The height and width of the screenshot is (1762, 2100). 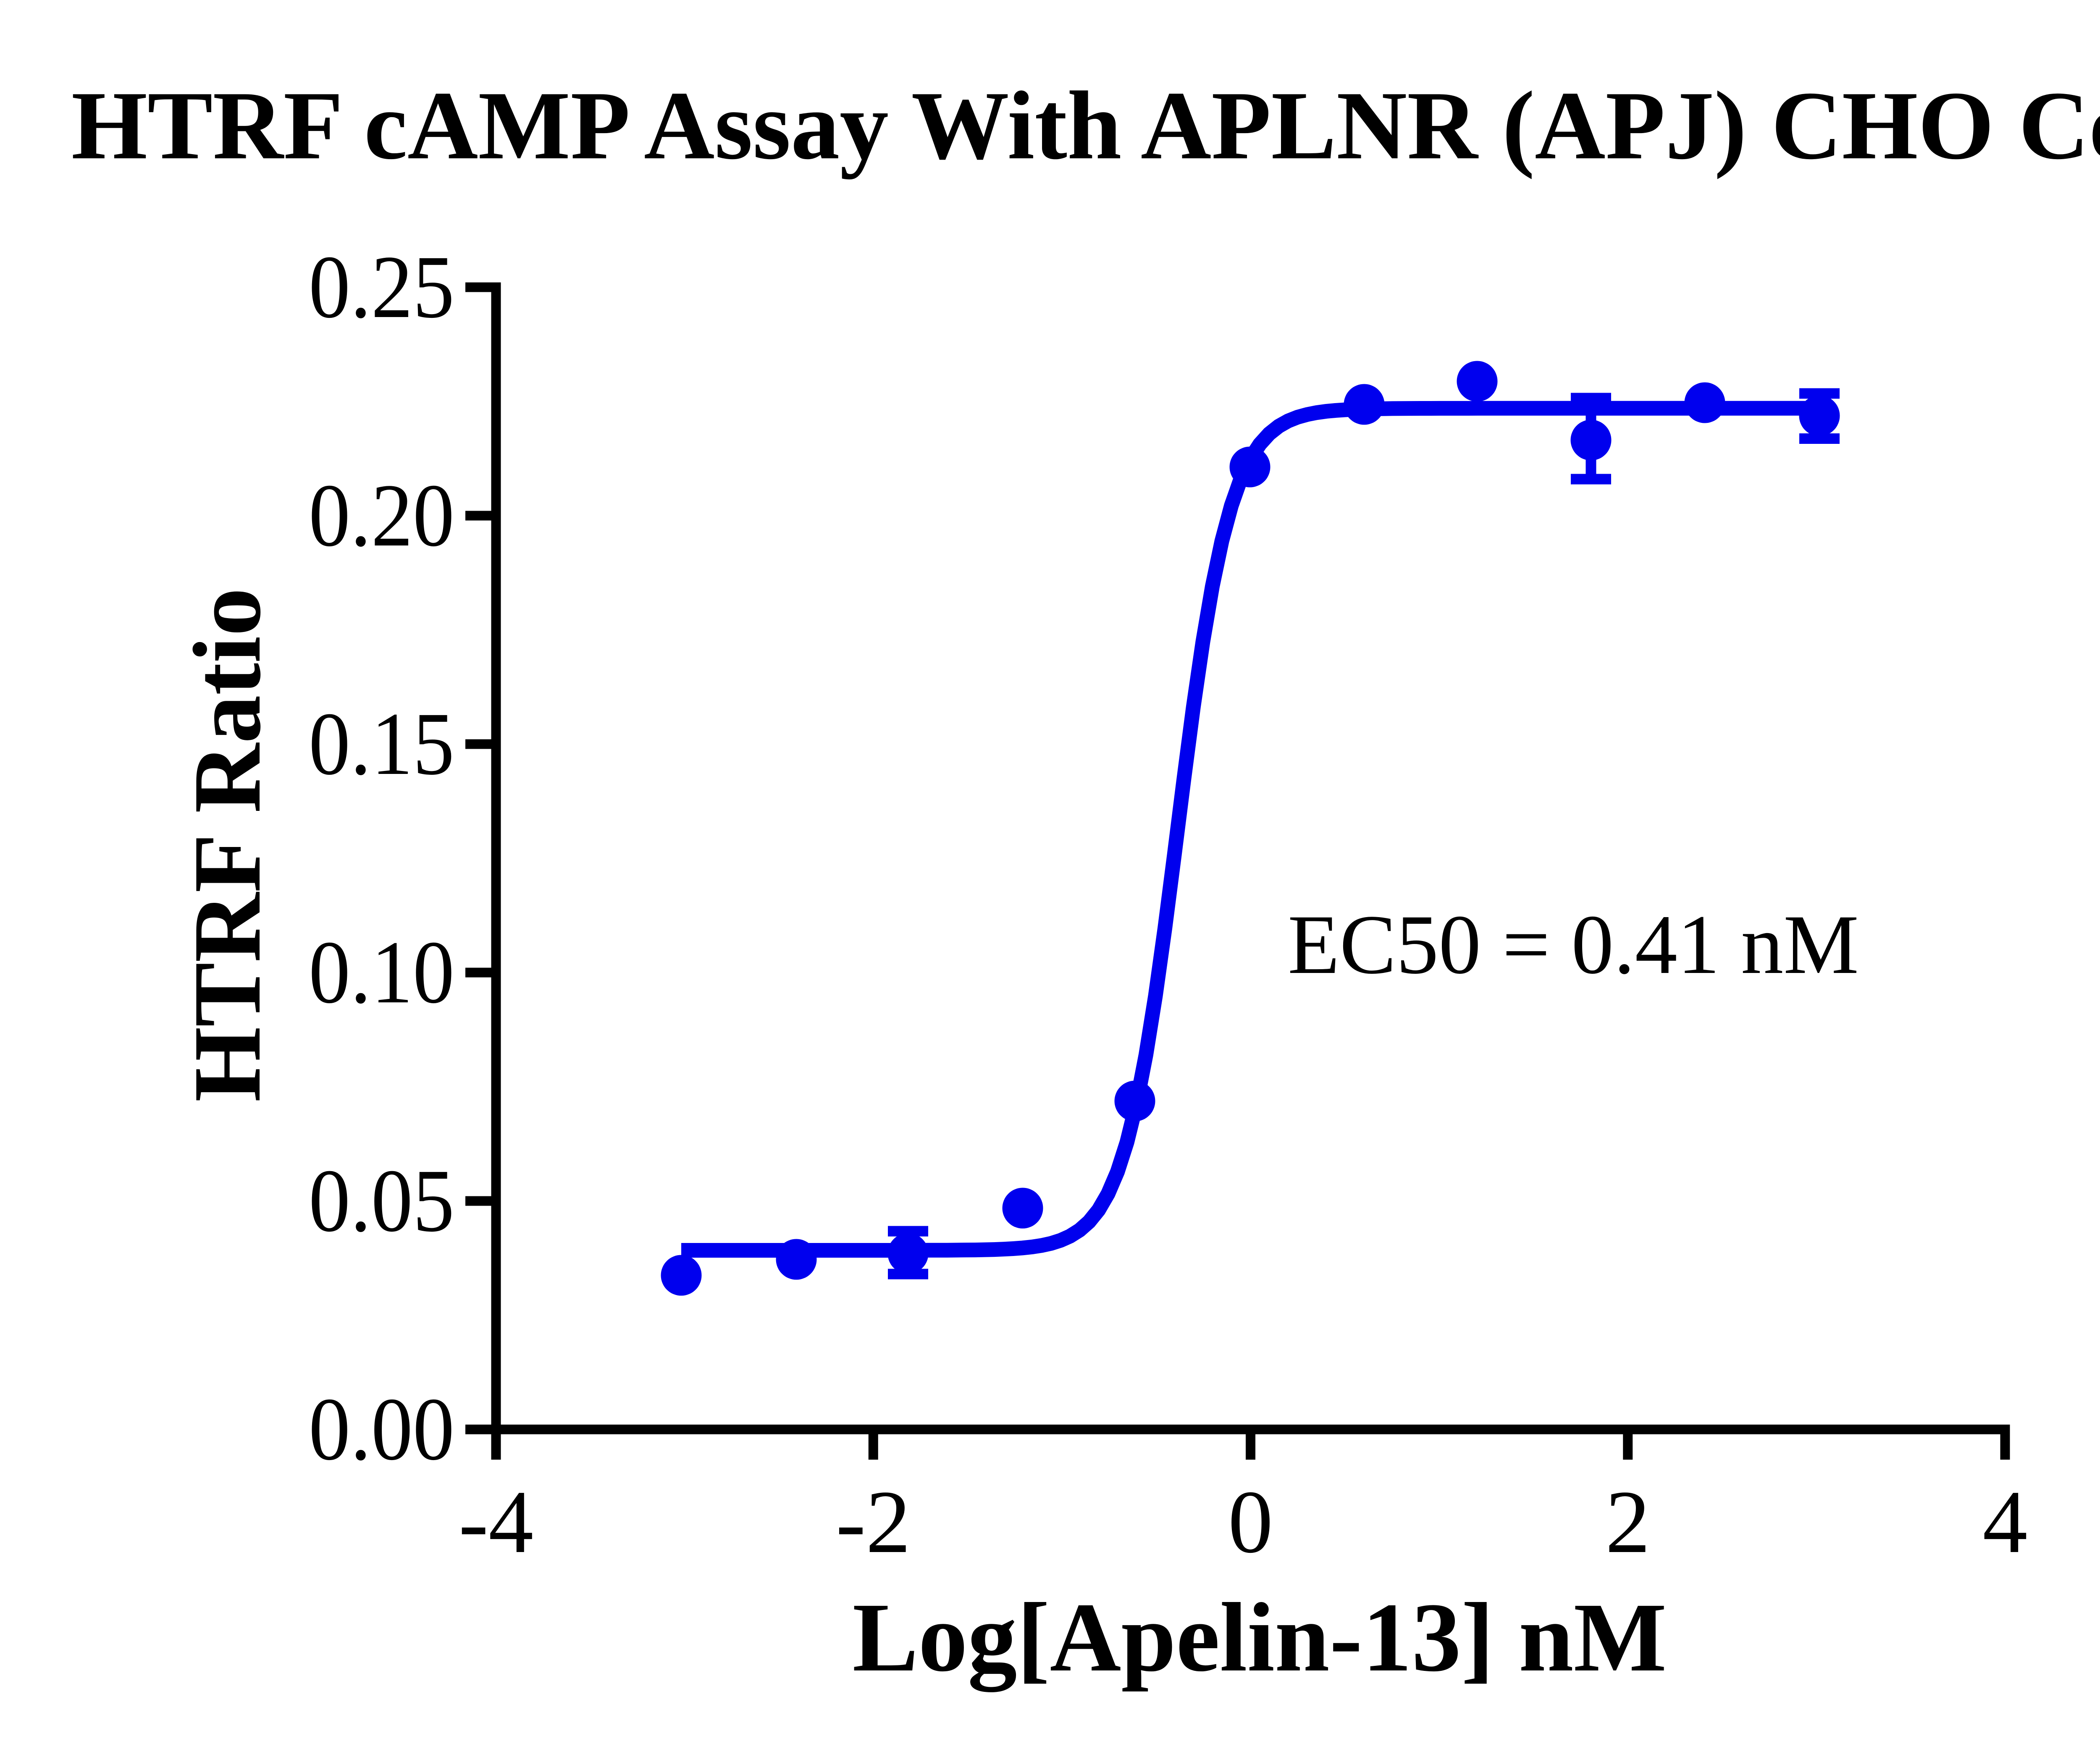 I want to click on svg-text: 0.05, so click(x=381, y=1201).